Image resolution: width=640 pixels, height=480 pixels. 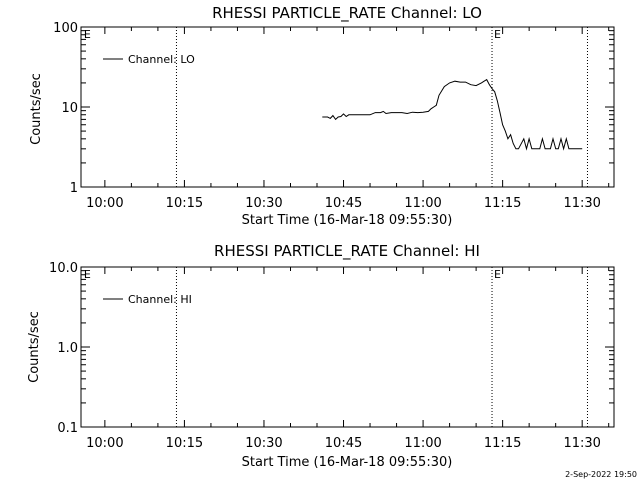 I want to click on legend-hi: Channel: HI, so click(x=147, y=299).